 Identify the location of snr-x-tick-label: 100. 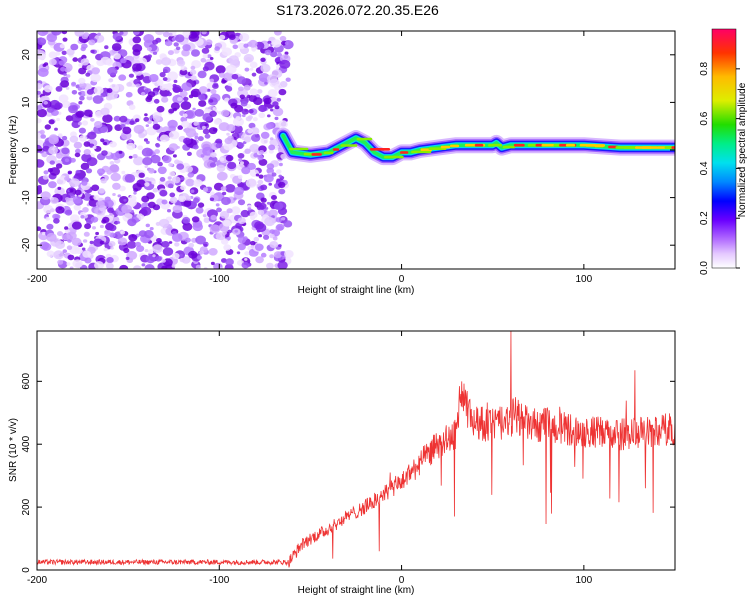
(584, 580).